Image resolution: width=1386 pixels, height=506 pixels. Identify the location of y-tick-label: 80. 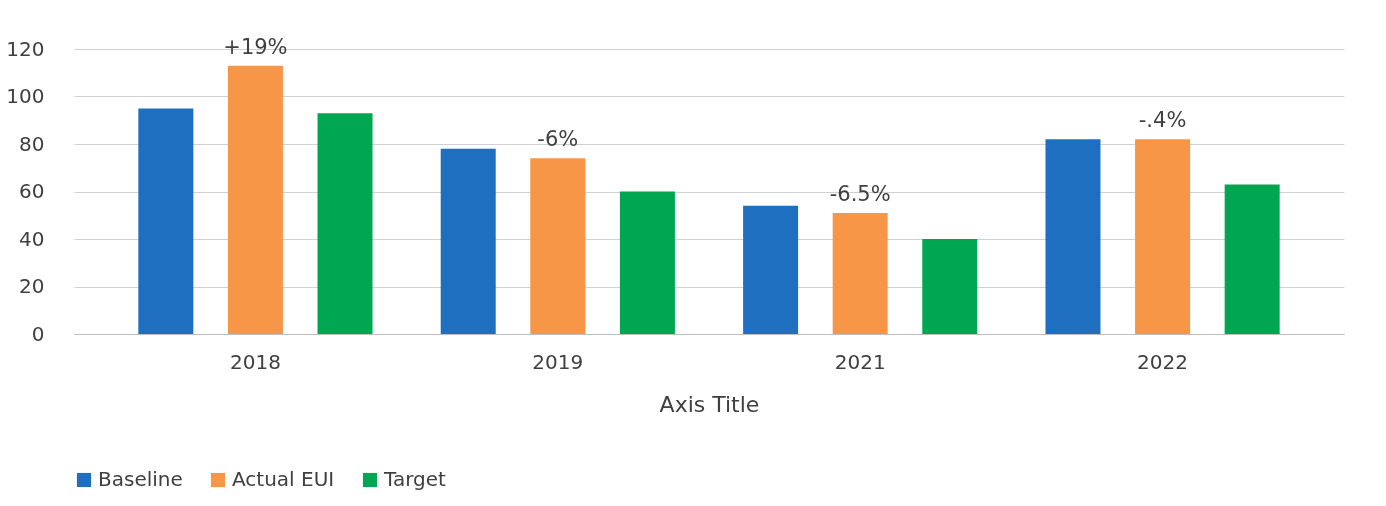
(32, 143).